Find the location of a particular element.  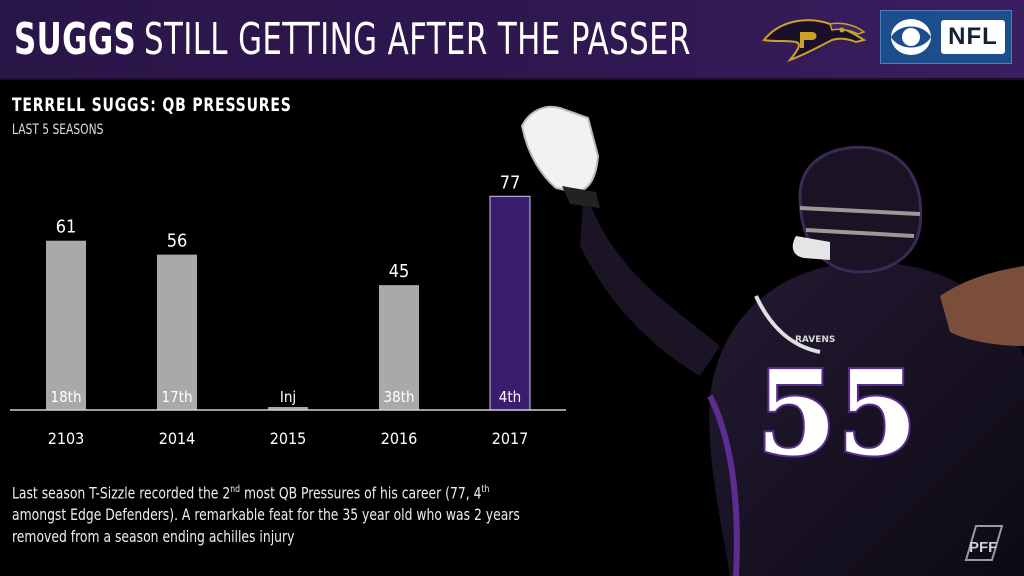

bar-2016 is located at coordinates (399, 347).